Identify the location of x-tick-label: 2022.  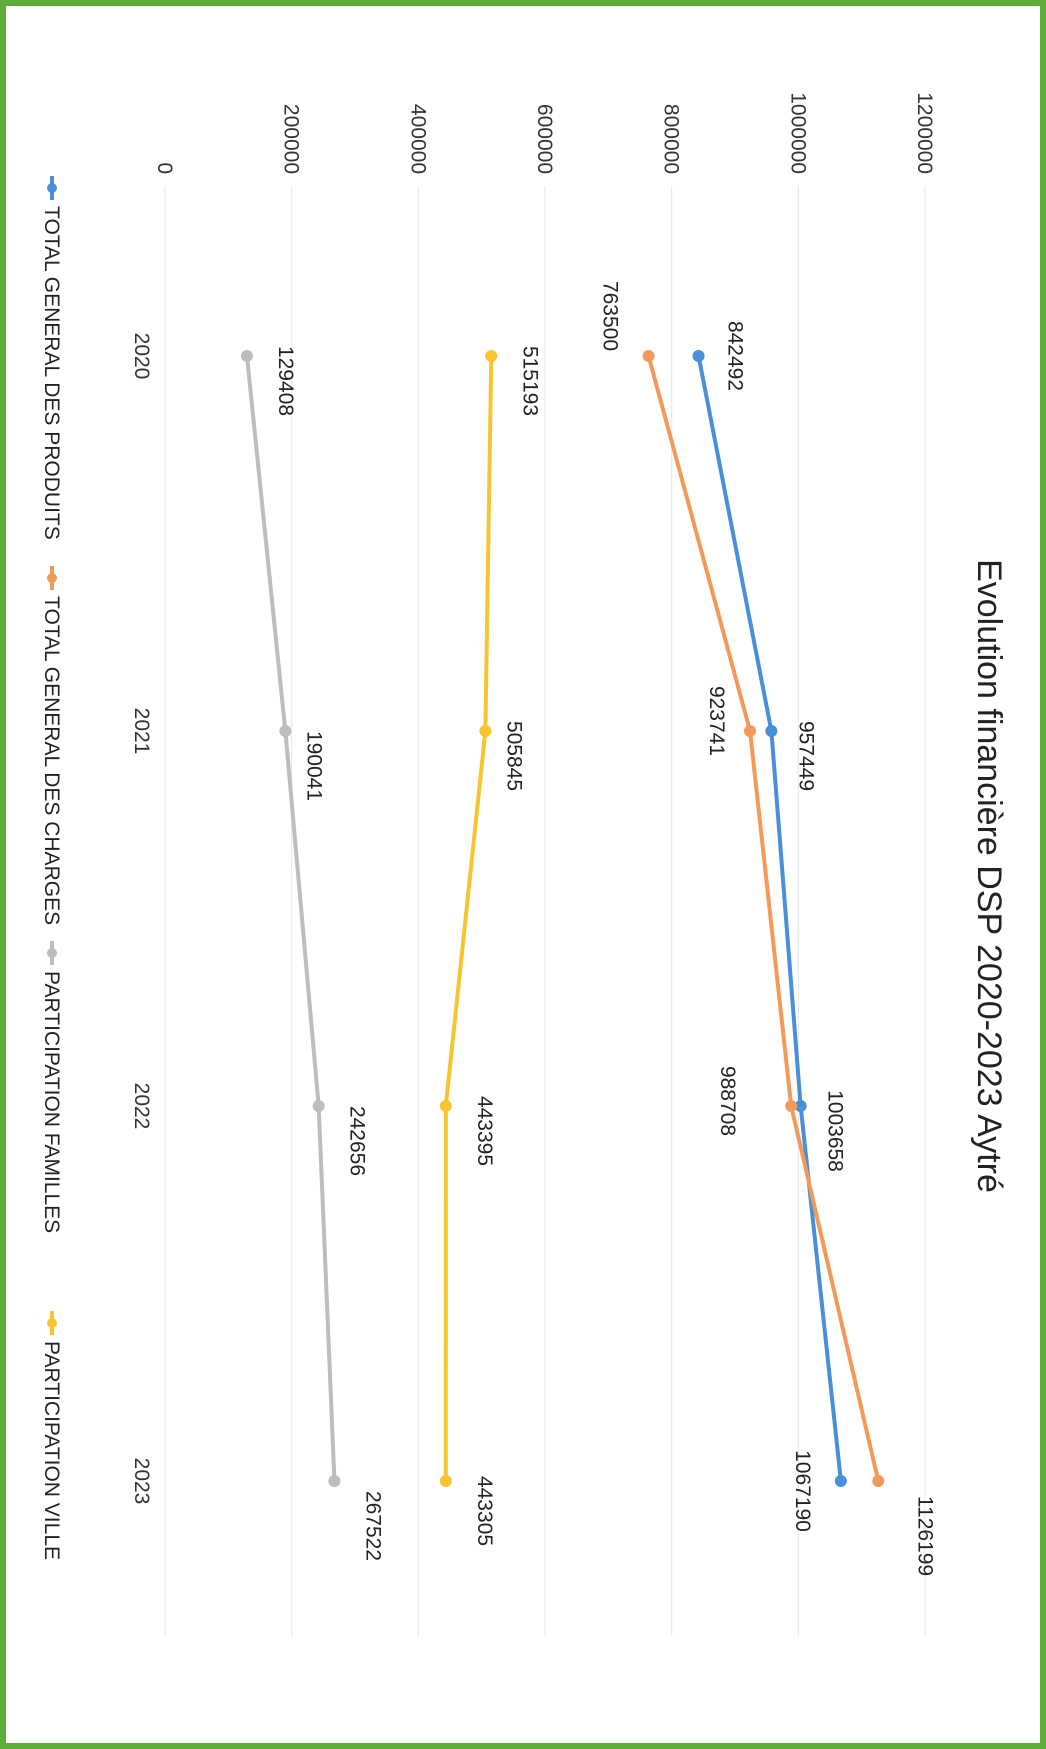
(141, 1106).